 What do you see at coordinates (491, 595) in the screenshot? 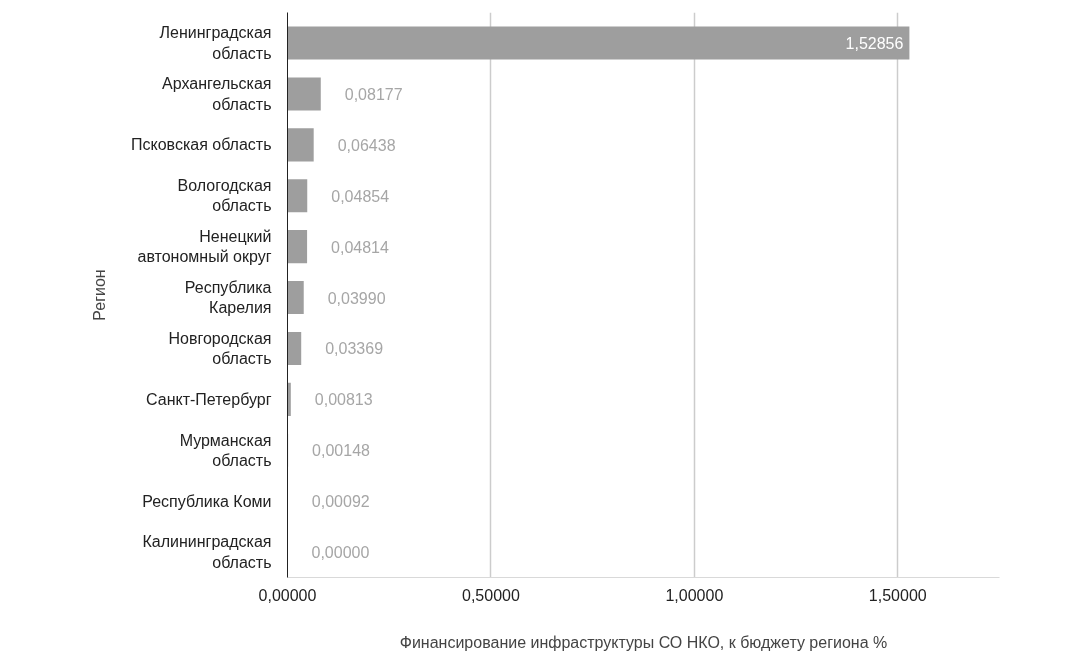
I see `x-tick-label: 0,50000` at bounding box center [491, 595].